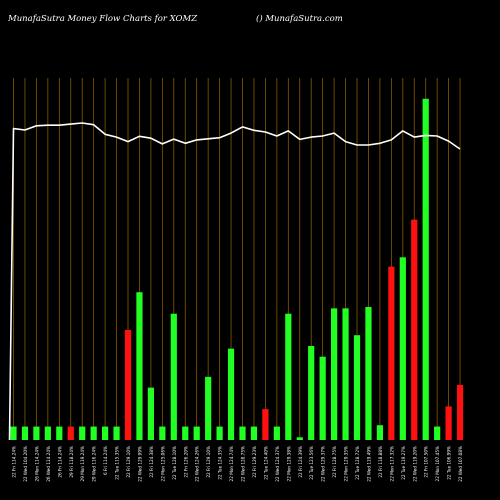 The image size is (500, 500). What do you see at coordinates (14, 462) in the screenshot?
I see `x-tick-label: 22 Fri 114.24%` at bounding box center [14, 462].